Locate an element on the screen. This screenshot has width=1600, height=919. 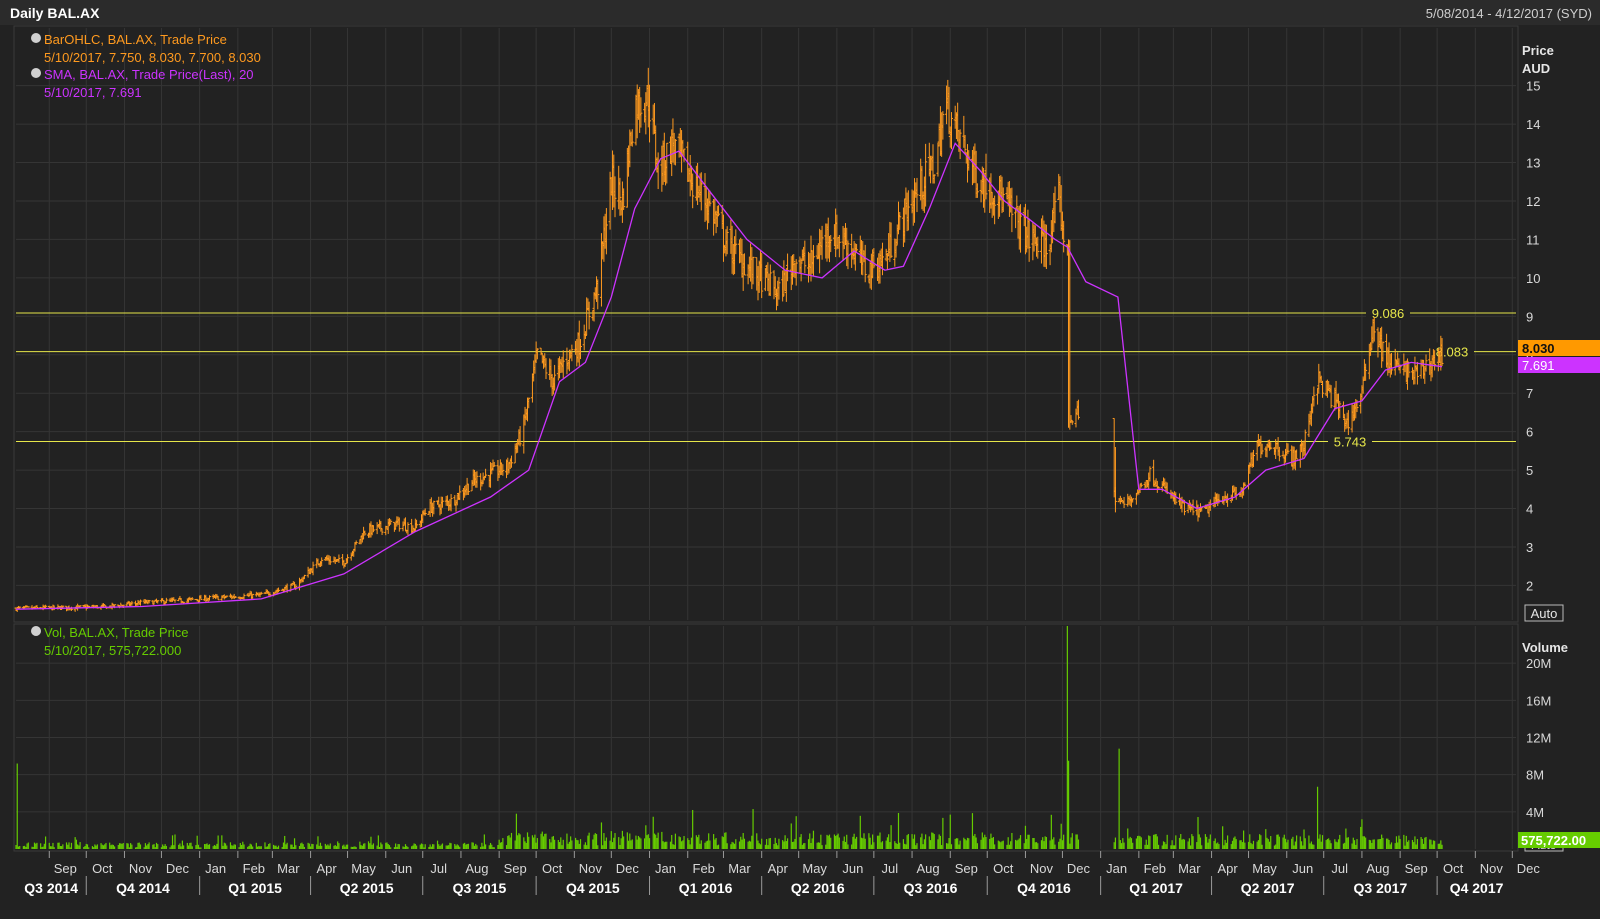
price-tick-label: 2 is located at coordinates (1529, 585).